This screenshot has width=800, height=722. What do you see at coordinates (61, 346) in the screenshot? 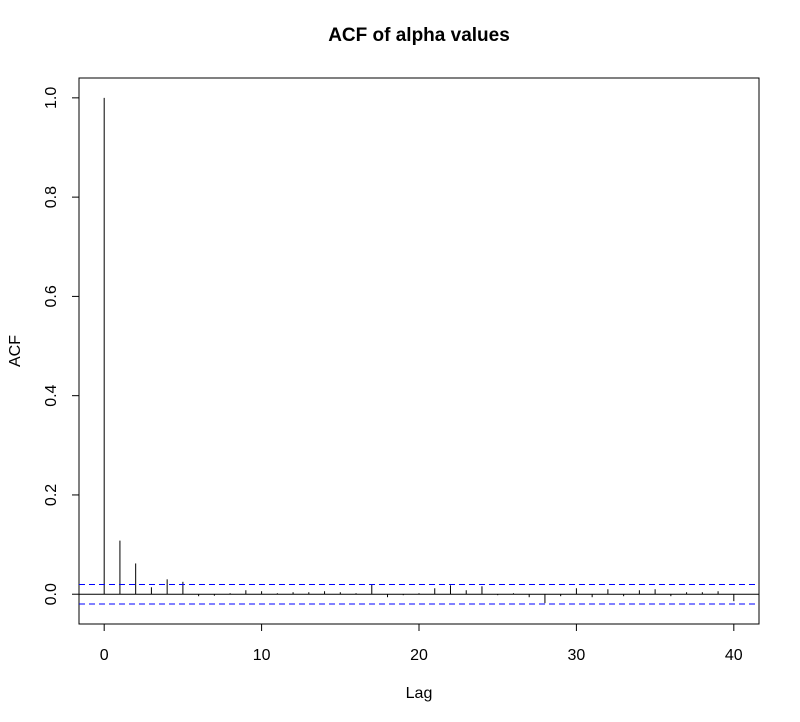
I see `y-axis: 0.0 0.2 0.4 0.6 0.8 1.0` at bounding box center [61, 346].